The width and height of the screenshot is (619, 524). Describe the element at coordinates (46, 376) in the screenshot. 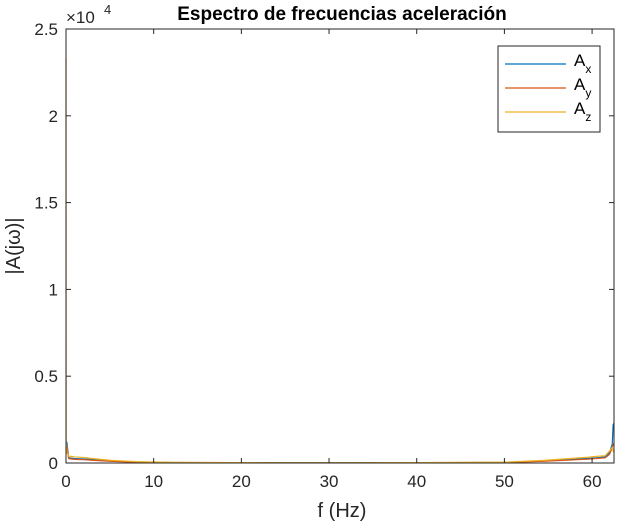

I see `y-tick-label: 0.5` at that location.